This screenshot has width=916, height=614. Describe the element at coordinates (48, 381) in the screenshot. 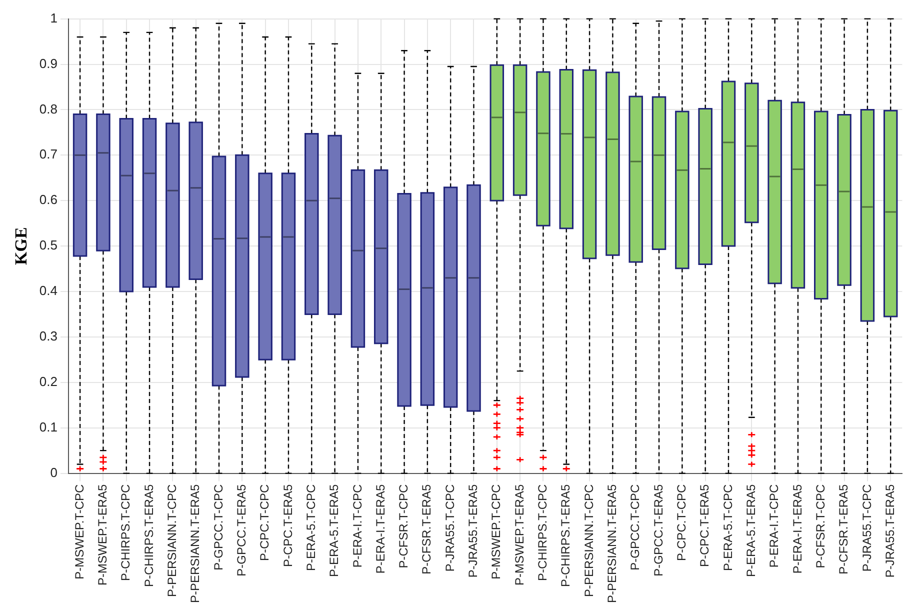

I see `y-tick-label: 0.2` at that location.